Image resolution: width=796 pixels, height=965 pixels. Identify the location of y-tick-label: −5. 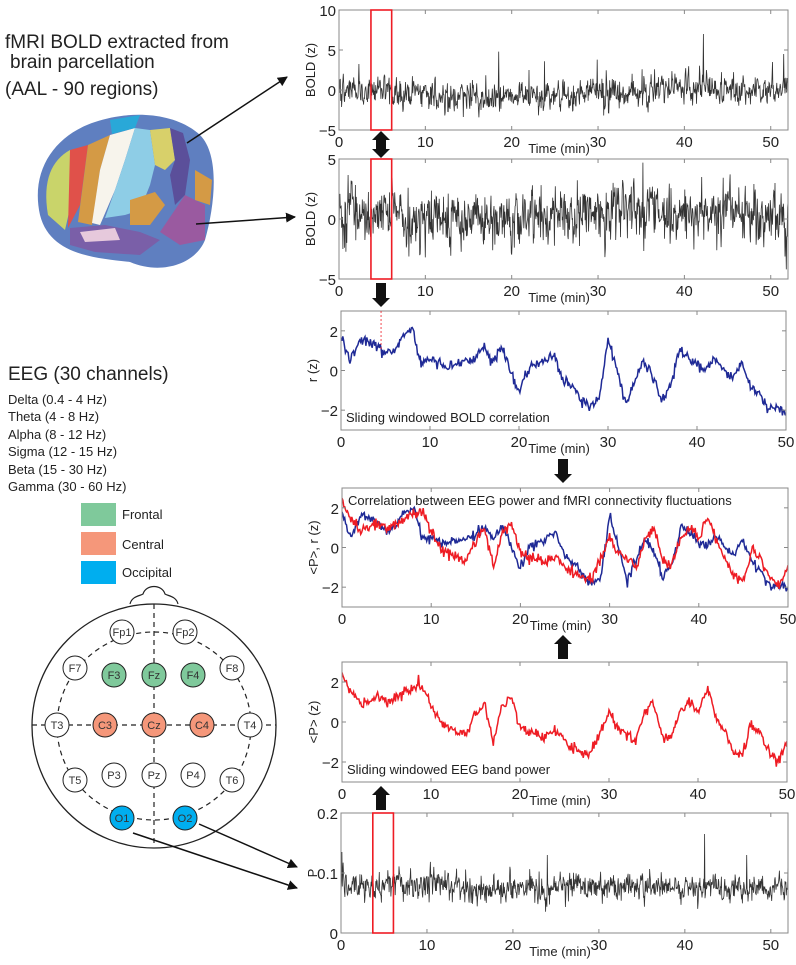
(327, 131).